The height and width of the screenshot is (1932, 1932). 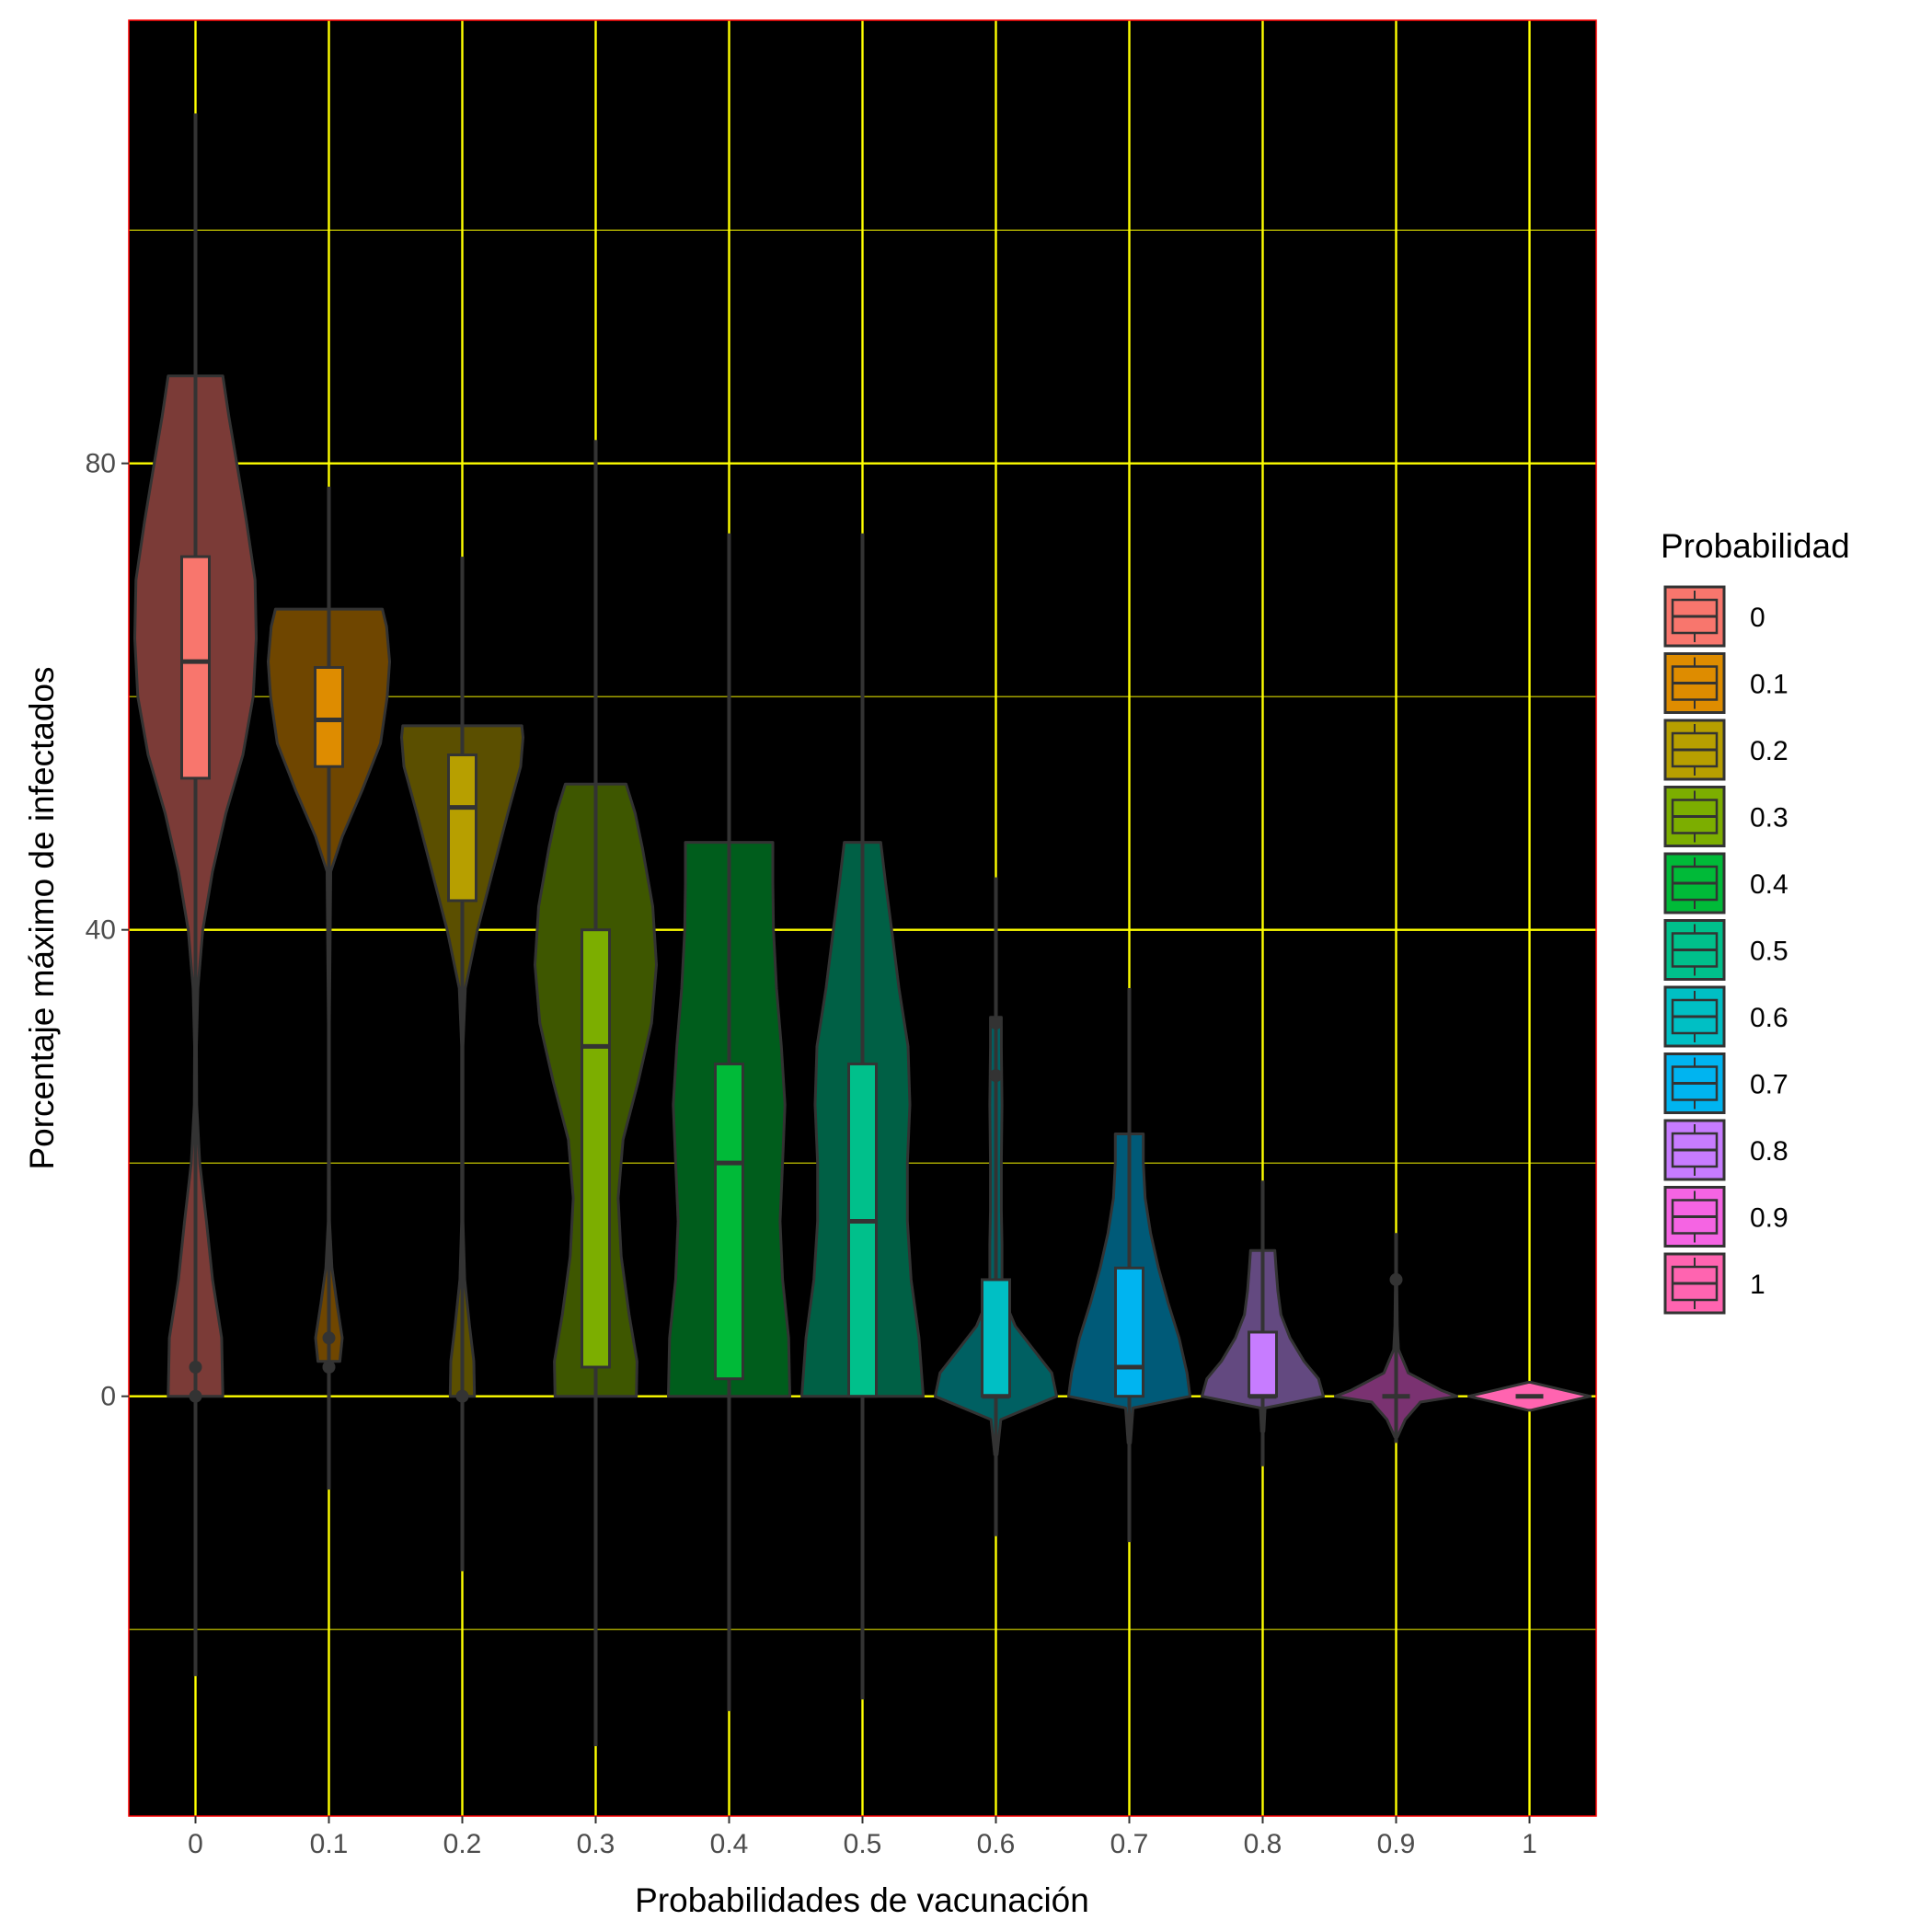 What do you see at coordinates (1769, 1018) in the screenshot?
I see `legend-label: 0.6` at bounding box center [1769, 1018].